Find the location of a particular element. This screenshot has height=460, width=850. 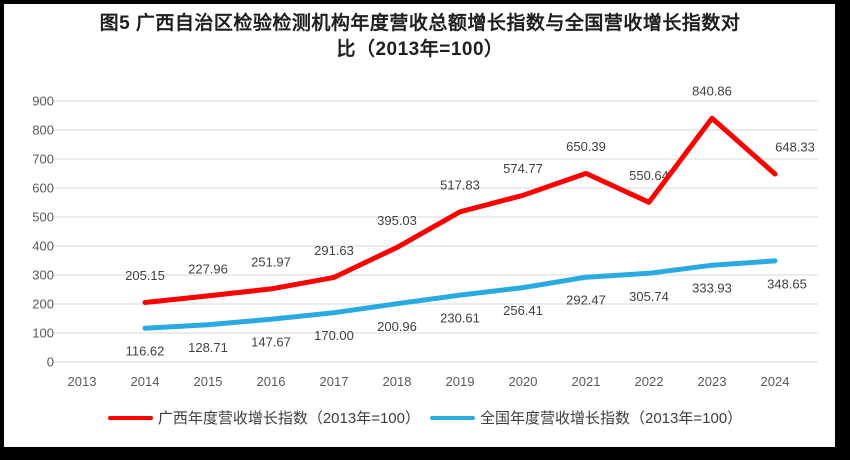

x-tick-label: 2017 is located at coordinates (334, 381).